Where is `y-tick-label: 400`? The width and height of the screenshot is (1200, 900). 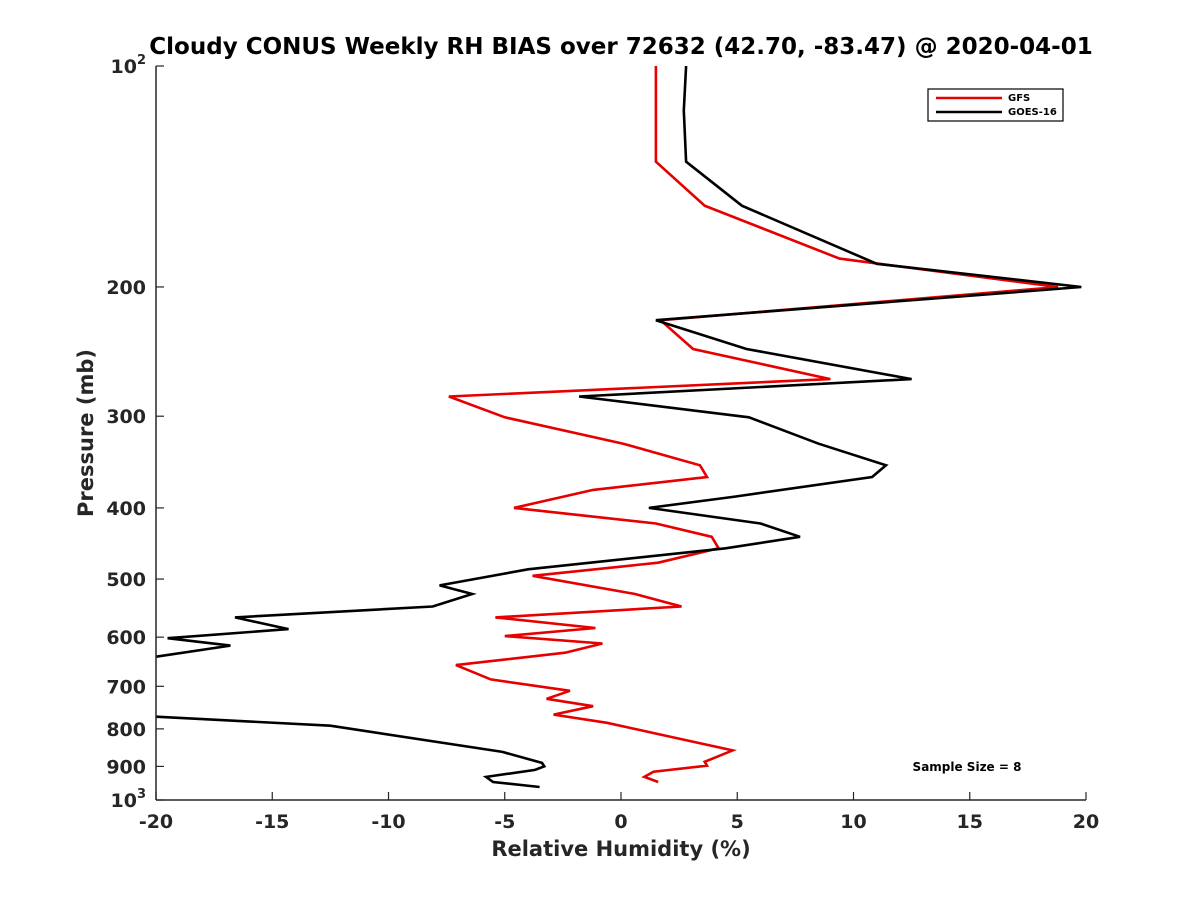 y-tick-label: 400 is located at coordinates (126, 509).